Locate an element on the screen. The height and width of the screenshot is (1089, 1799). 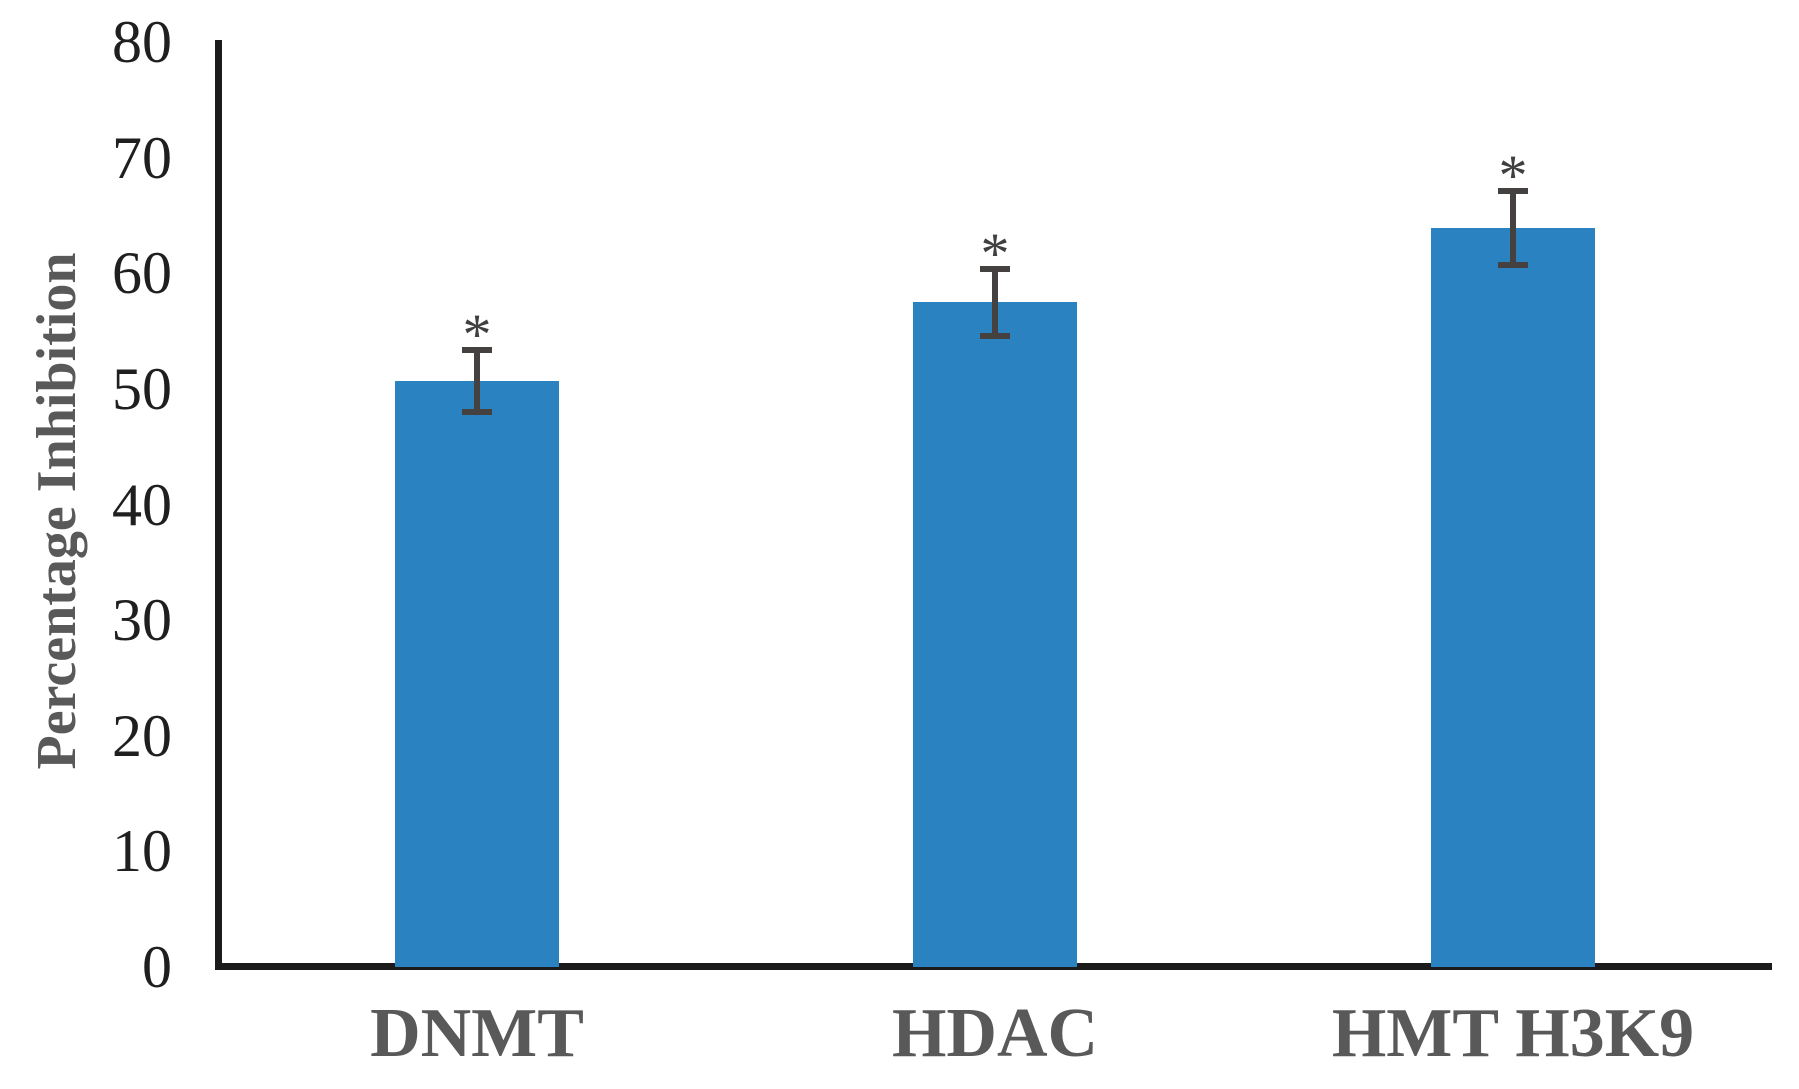
y-tick-label-0: 0 is located at coordinates (157, 967).